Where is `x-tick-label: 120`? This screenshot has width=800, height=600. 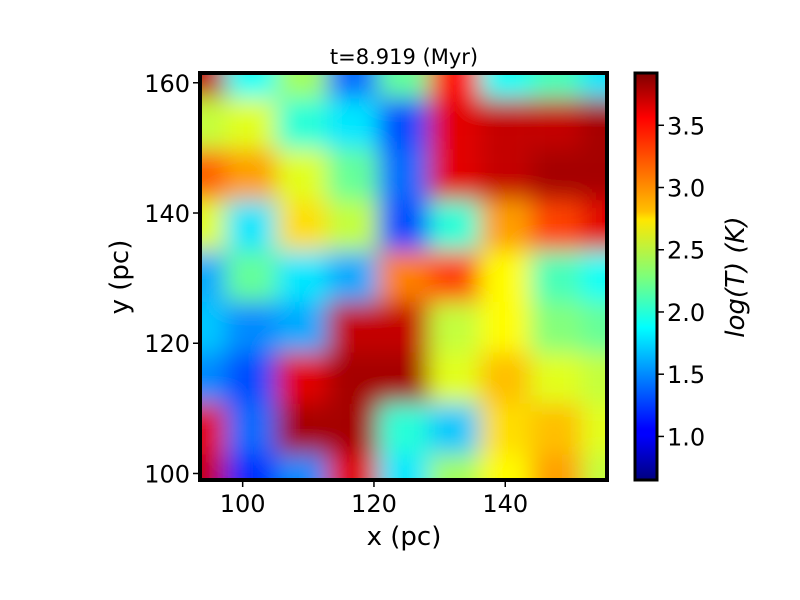 x-tick-label: 120 is located at coordinates (374, 504).